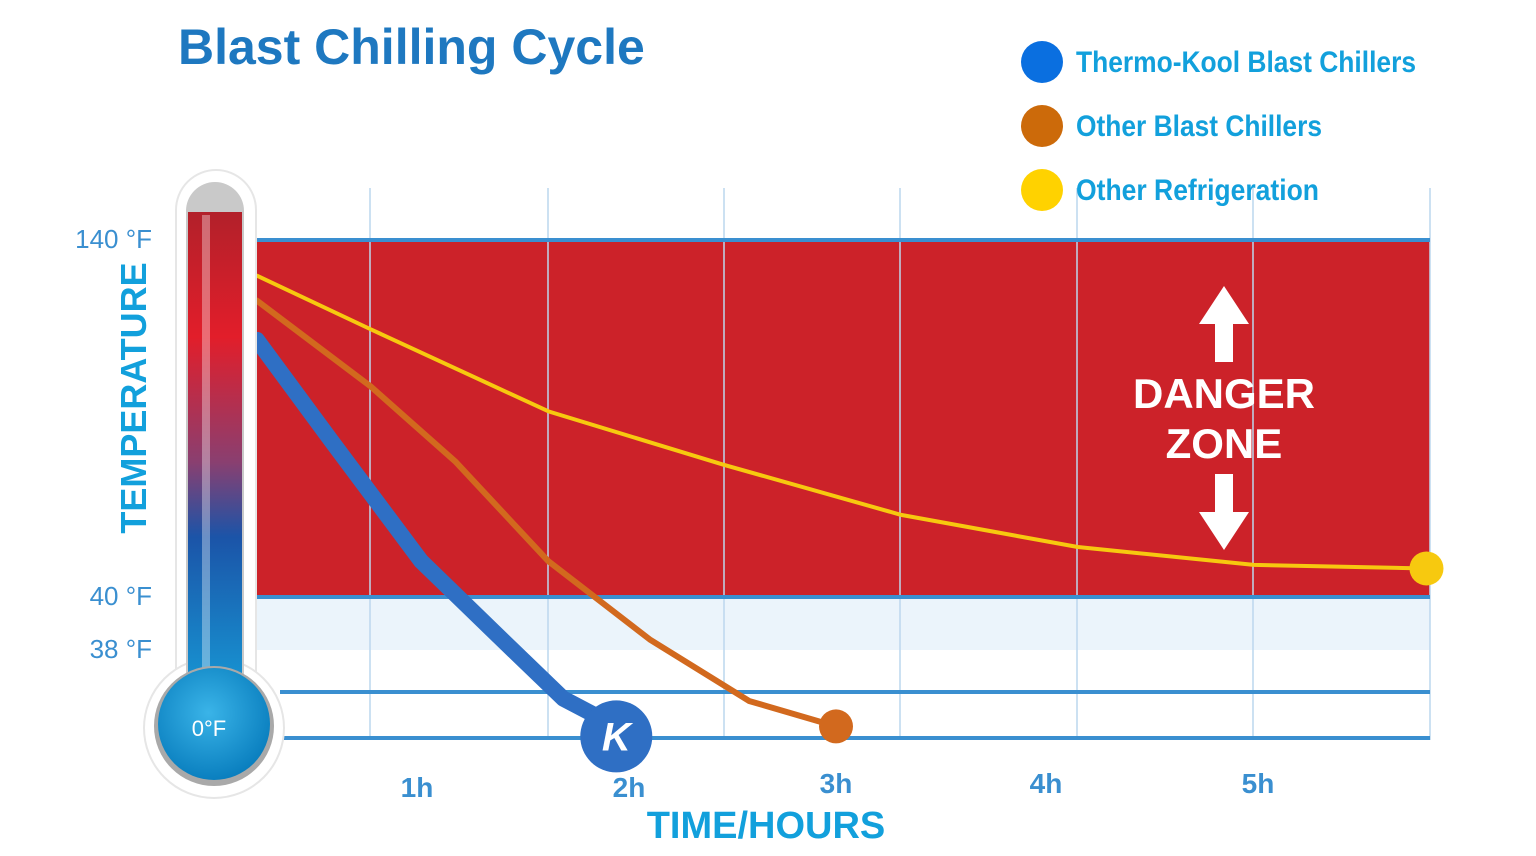  Describe the element at coordinates (1224, 512) in the screenshot. I see `arrow-down-icon` at that location.